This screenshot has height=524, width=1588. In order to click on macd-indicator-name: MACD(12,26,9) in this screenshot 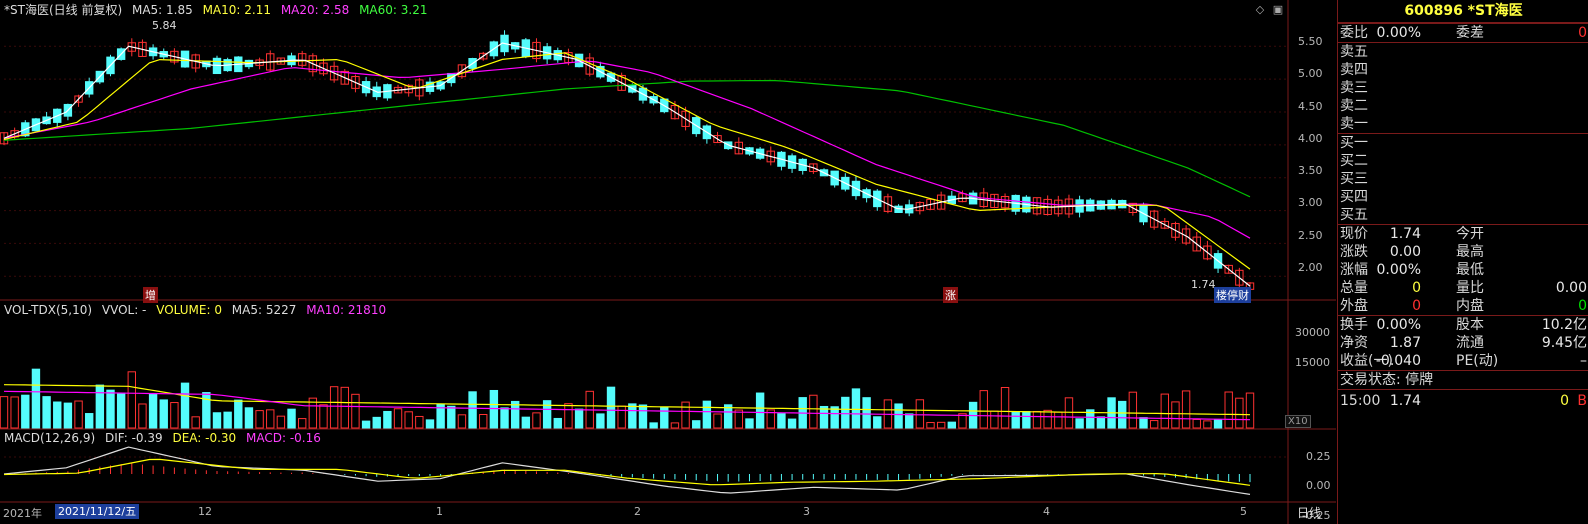, I will do `click(50, 438)`.